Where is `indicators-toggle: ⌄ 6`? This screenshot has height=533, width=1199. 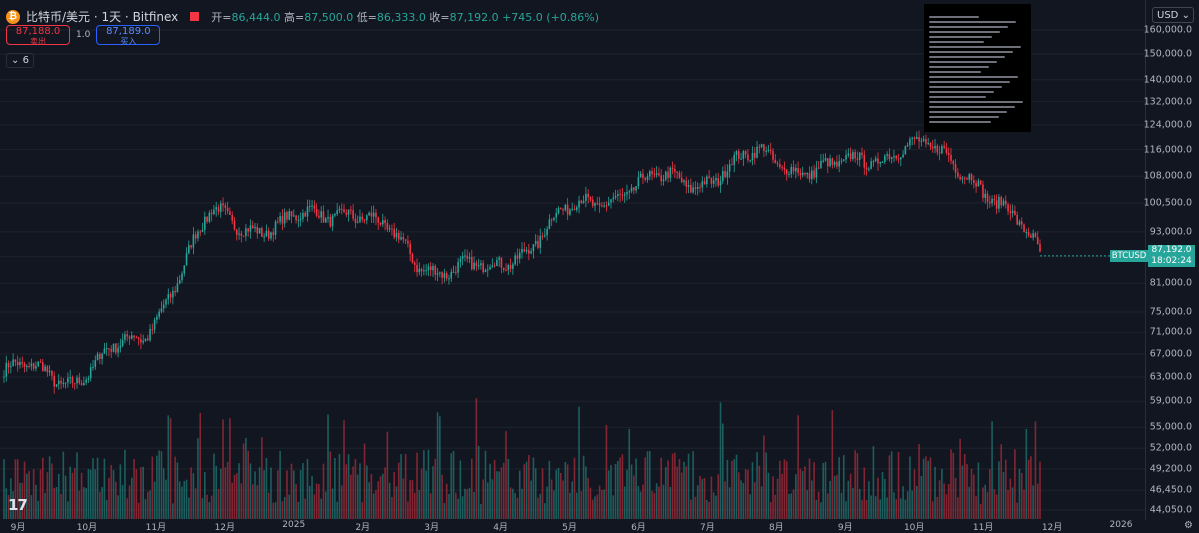 indicators-toggle: ⌄ 6 is located at coordinates (20, 60).